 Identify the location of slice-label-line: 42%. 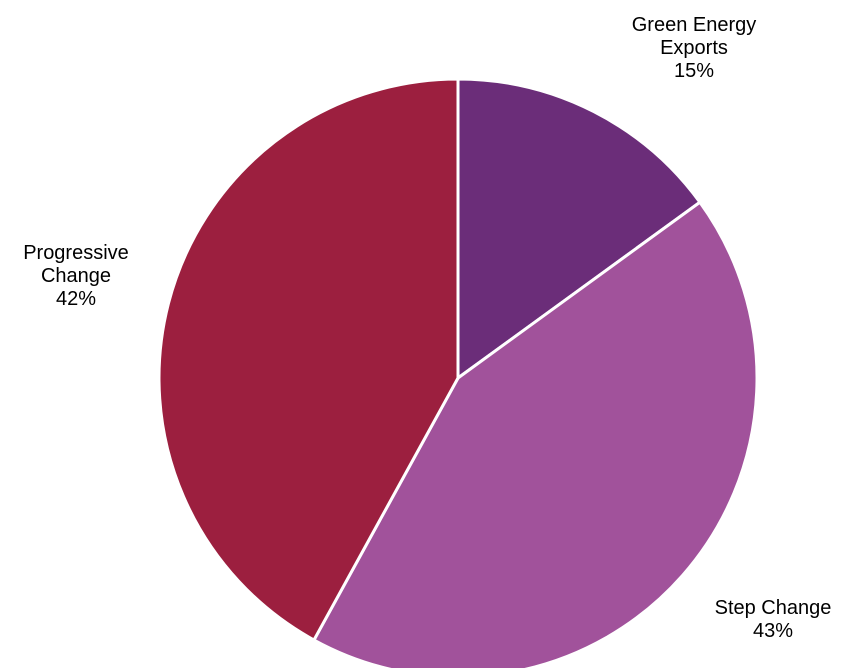
(76, 299).